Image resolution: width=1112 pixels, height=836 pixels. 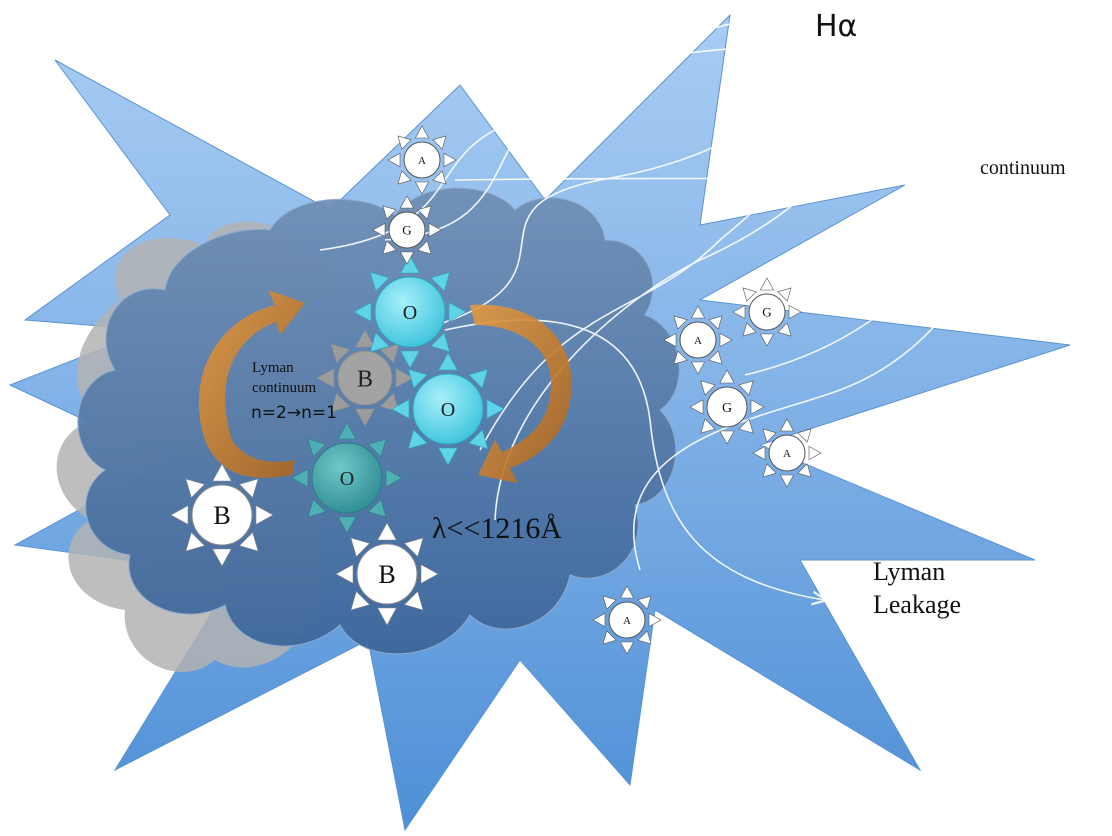 I want to click on star-g-top: G, so click(x=407, y=230).